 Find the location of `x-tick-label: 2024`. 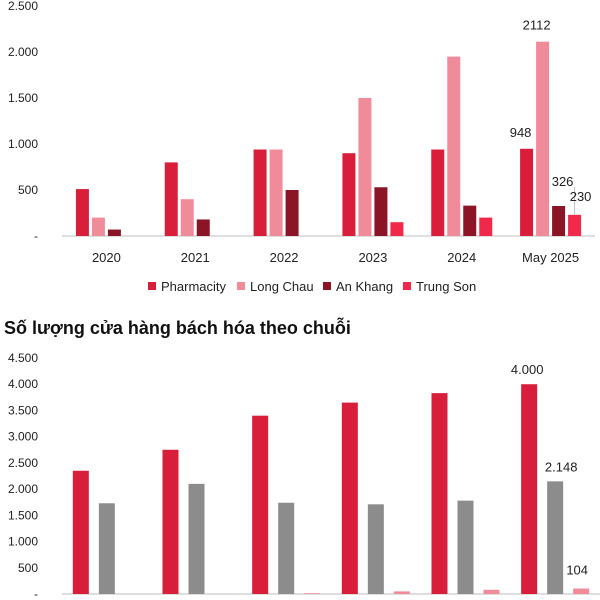

x-tick-label: 2024 is located at coordinates (461, 257).